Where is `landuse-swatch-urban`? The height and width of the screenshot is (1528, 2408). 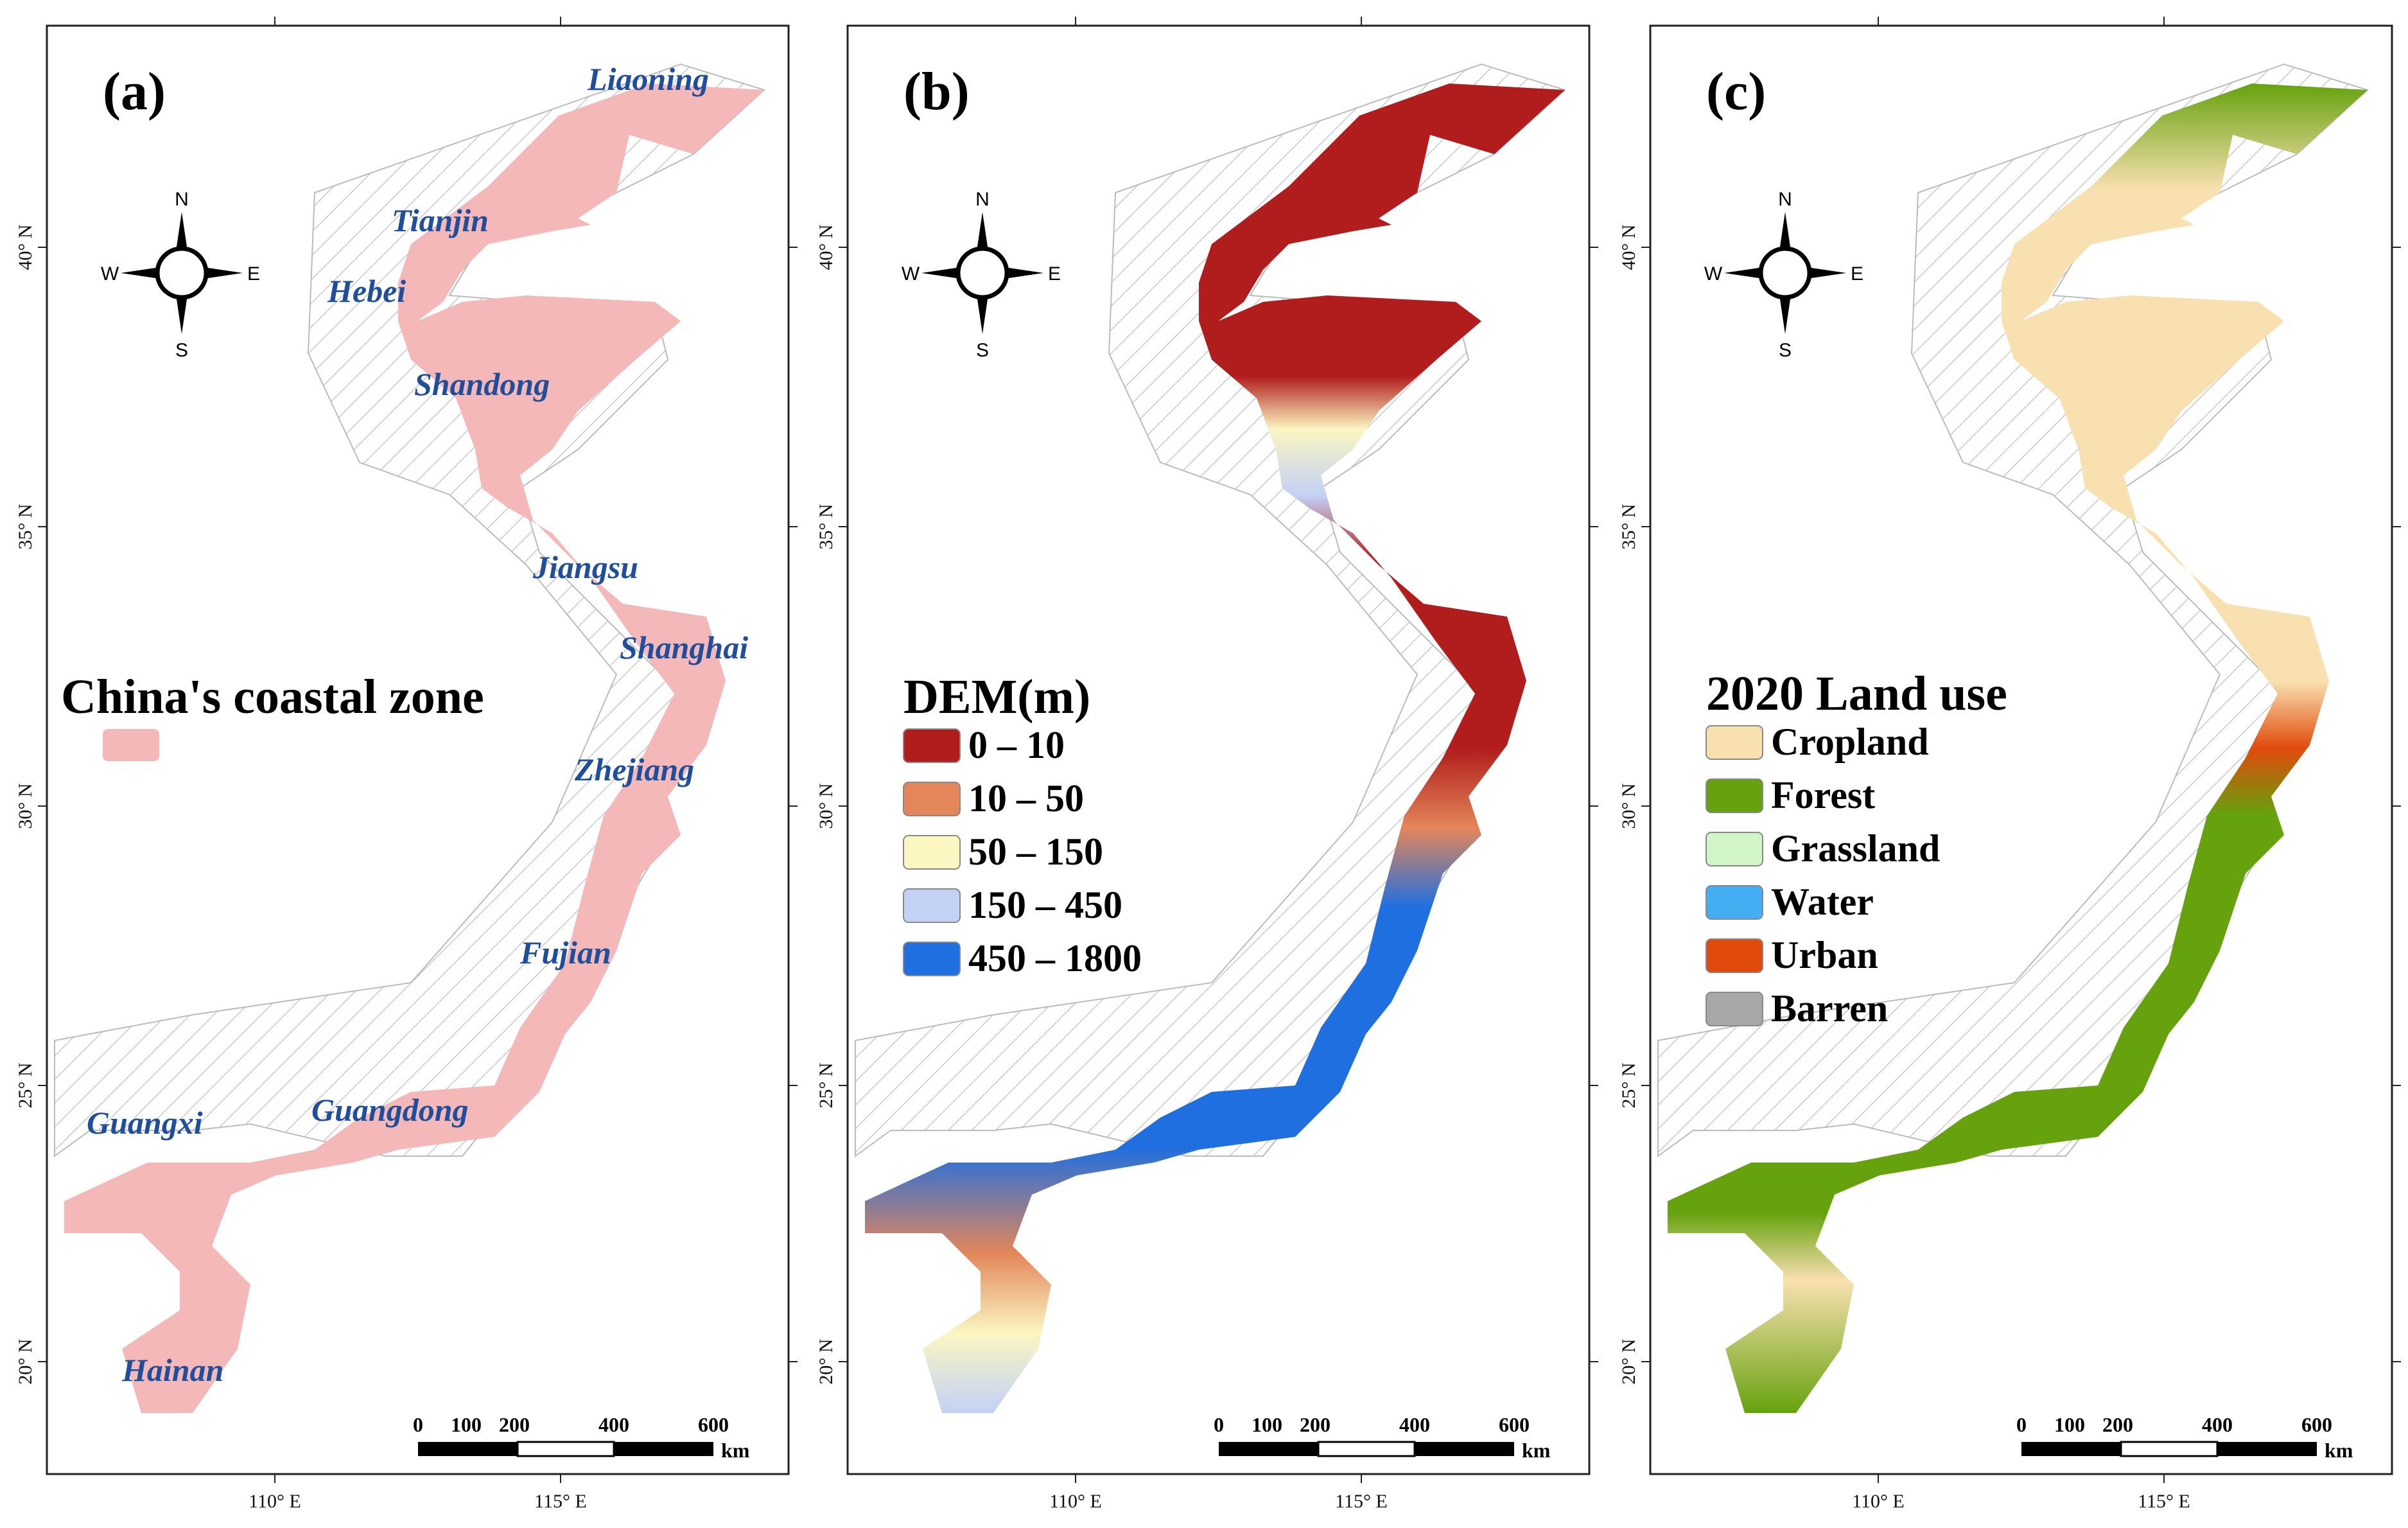
landuse-swatch-urban is located at coordinates (1735, 955).